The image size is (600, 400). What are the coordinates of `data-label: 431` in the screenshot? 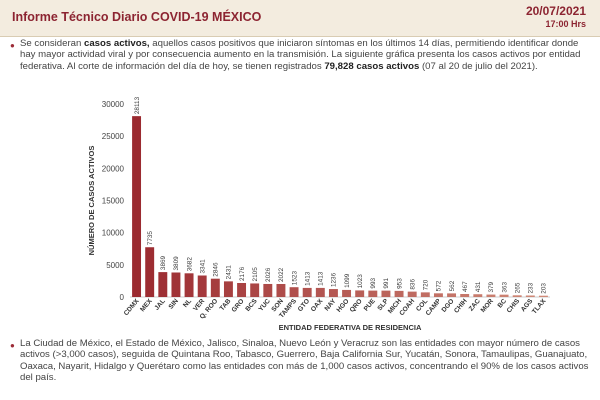 It's located at (478, 286).